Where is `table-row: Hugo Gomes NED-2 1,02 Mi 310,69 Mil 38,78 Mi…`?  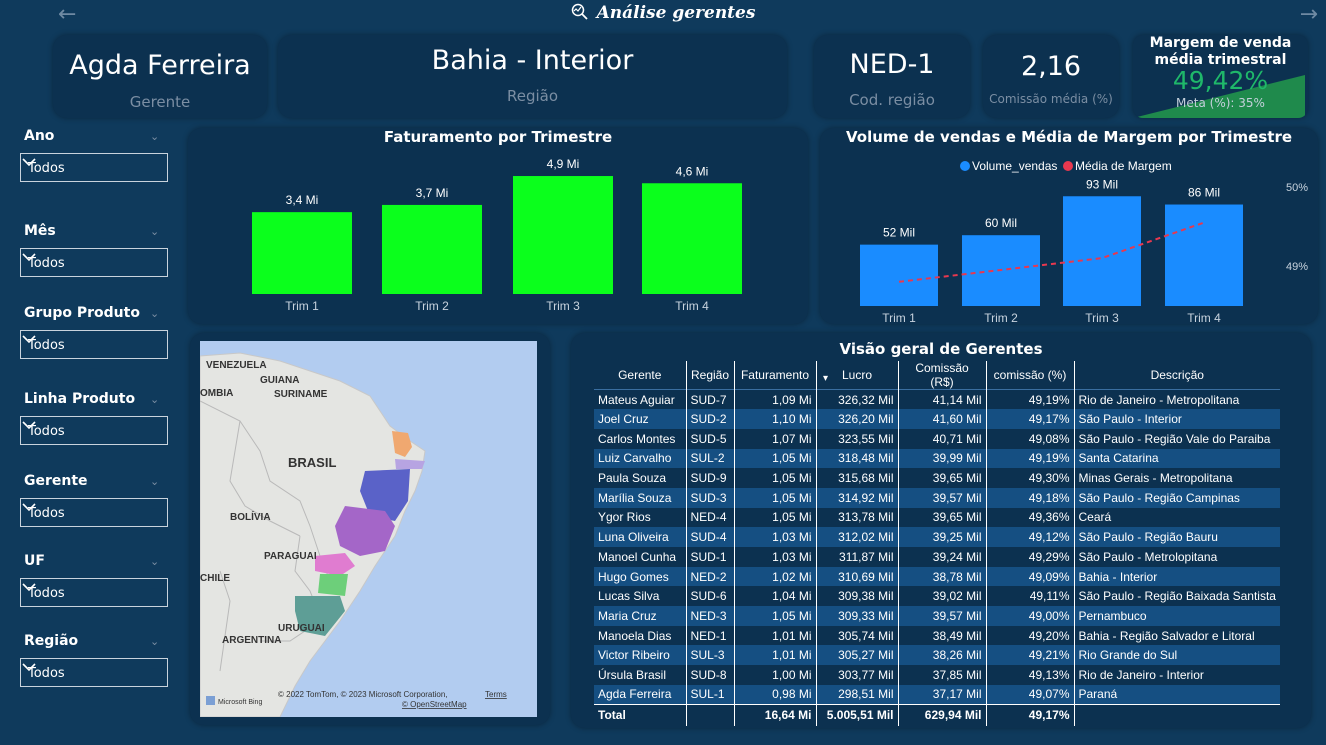 table-row: Hugo Gomes NED-2 1,02 Mi 310,69 Mil 38,78 Mi… is located at coordinates (937, 576).